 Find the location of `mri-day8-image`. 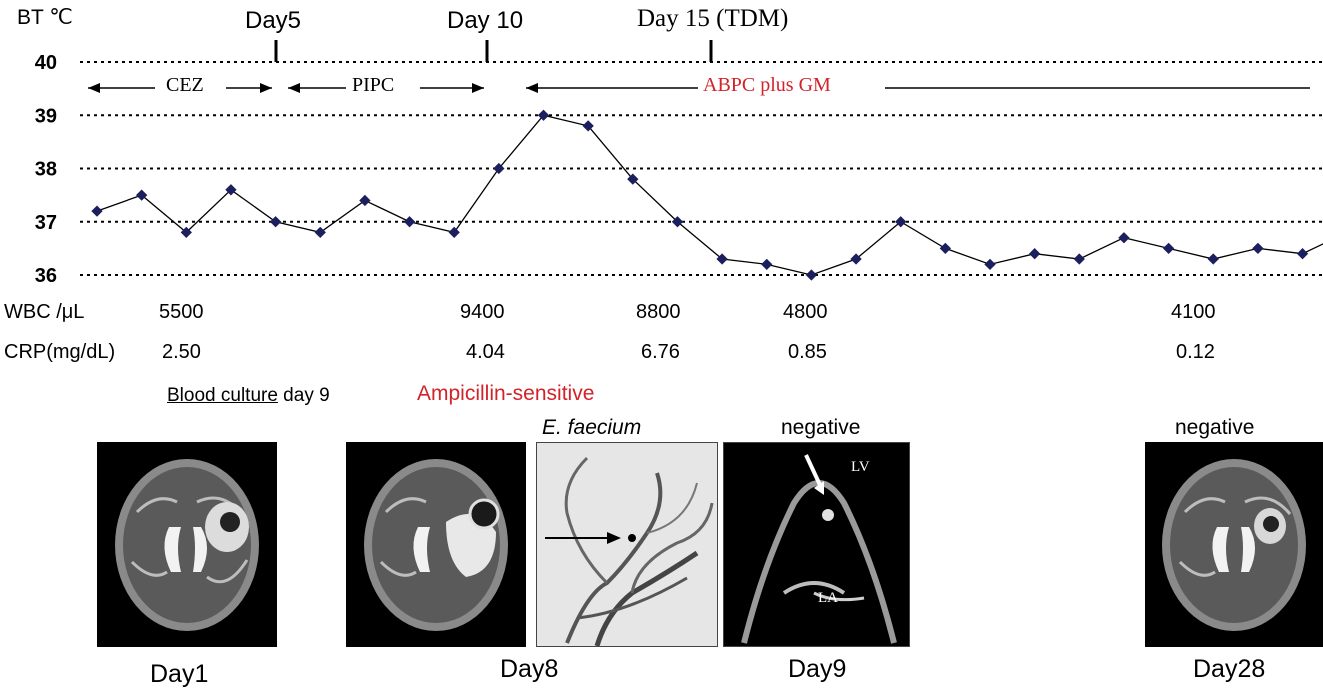

mri-day8-image is located at coordinates (436, 544).